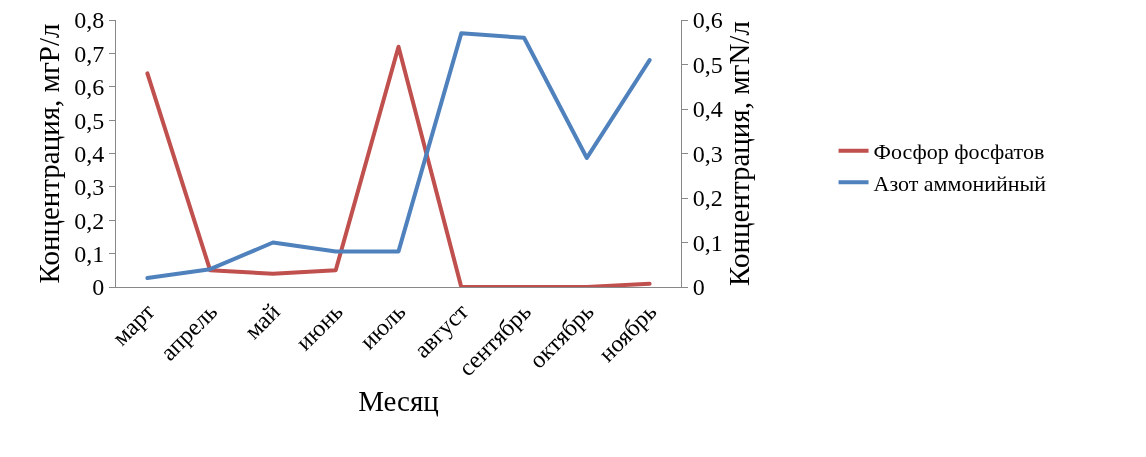  Describe the element at coordinates (89, 220) in the screenshot. I see `y-tick-label: 0,2` at that location.